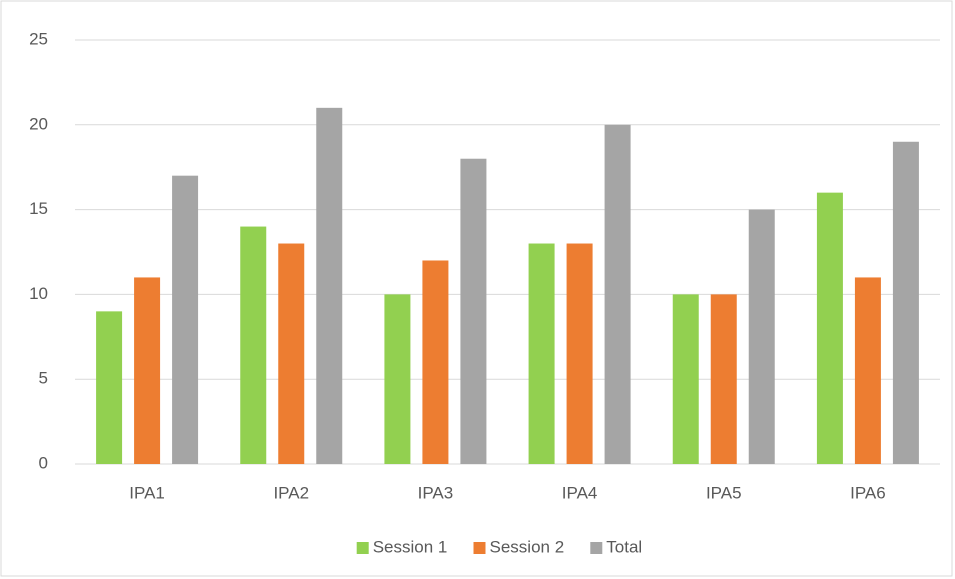  What do you see at coordinates (38, 293) in the screenshot?
I see `y-tick-label: 10` at bounding box center [38, 293].